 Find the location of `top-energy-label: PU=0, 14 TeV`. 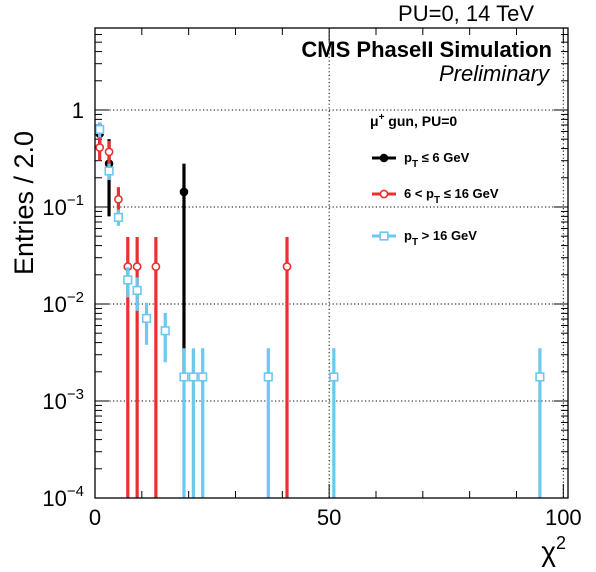

top-energy-label: PU=0, 14 TeV is located at coordinates (466, 13).